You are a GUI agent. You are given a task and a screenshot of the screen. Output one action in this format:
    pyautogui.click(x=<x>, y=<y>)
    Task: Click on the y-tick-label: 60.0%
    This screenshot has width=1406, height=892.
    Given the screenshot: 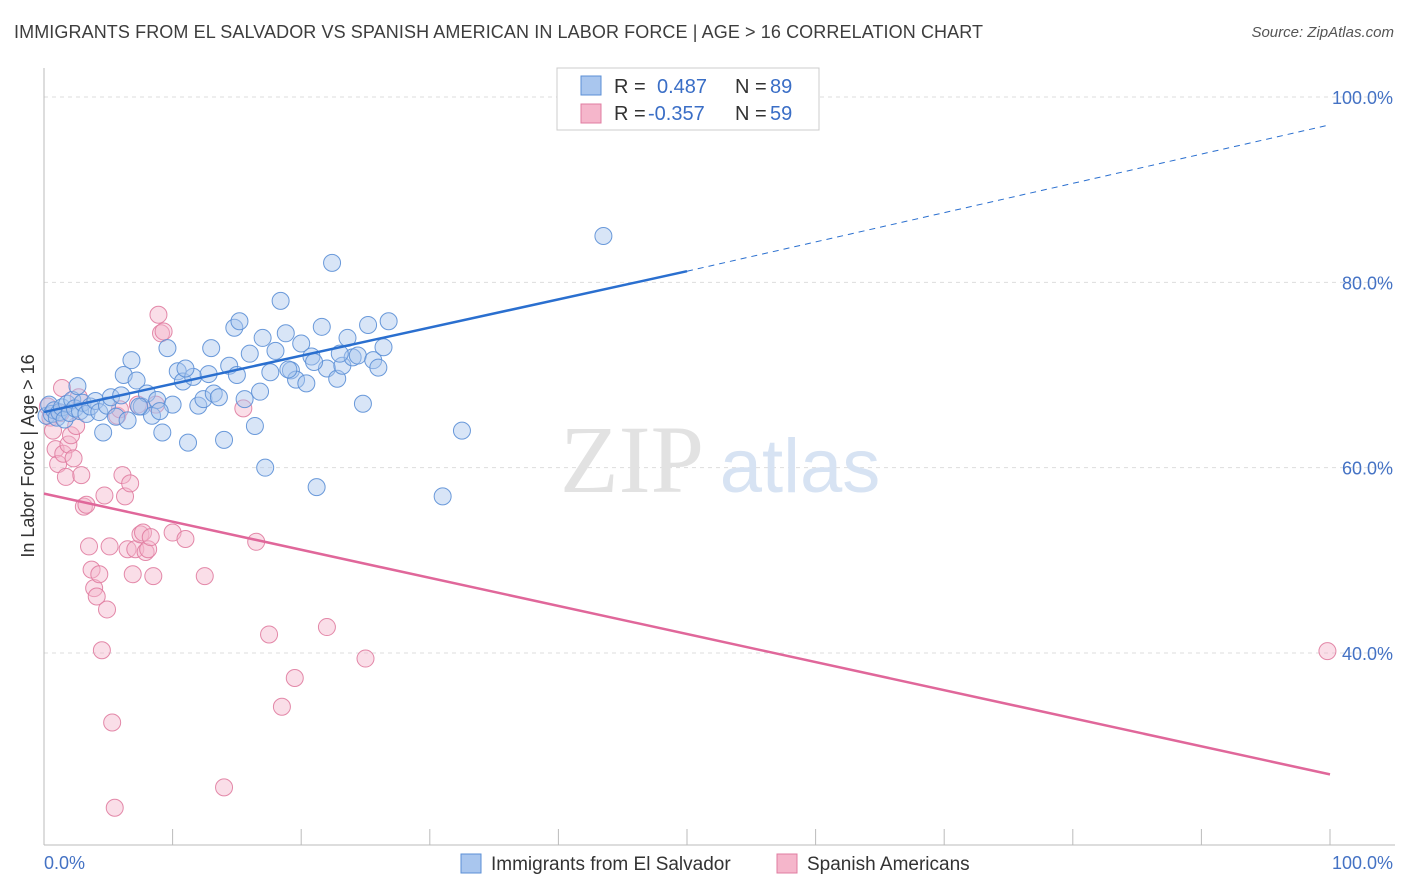 What is the action you would take?
    pyautogui.click(x=1367, y=469)
    